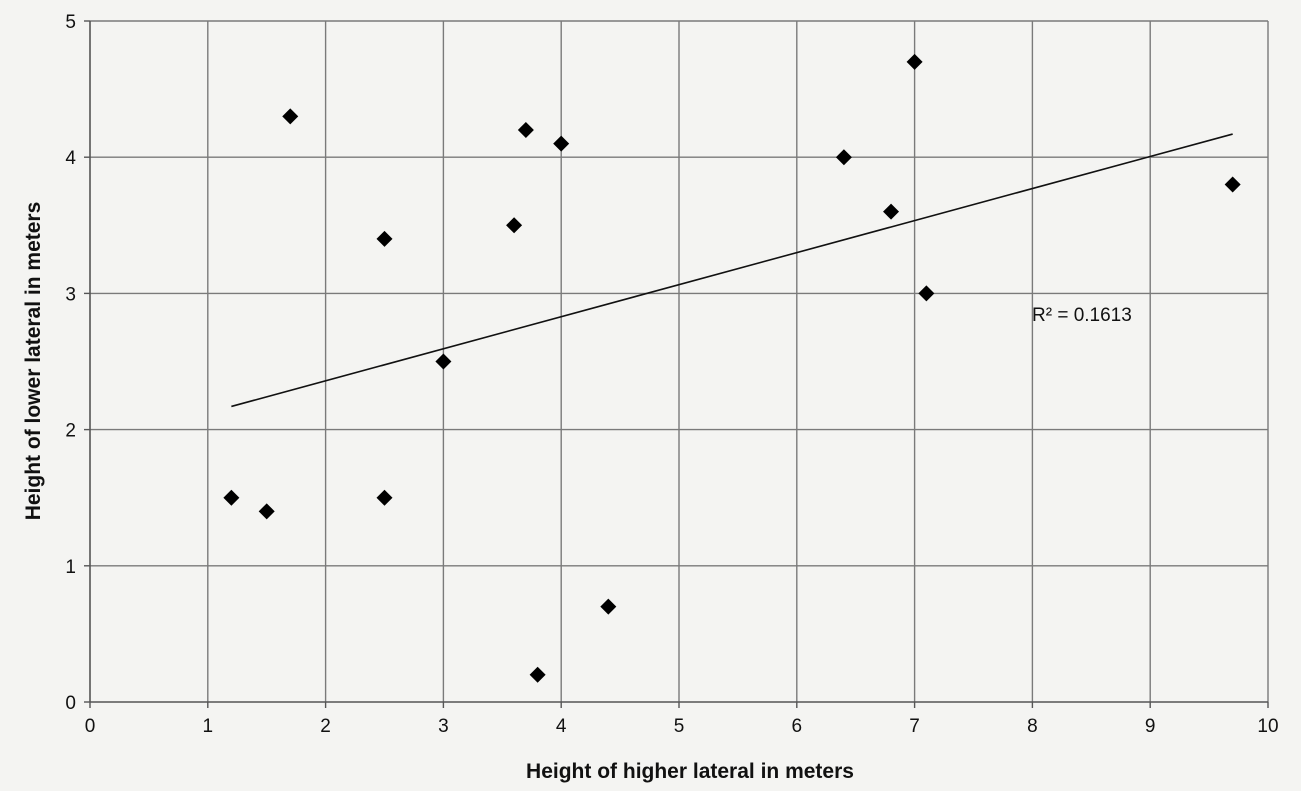 The image size is (1301, 791). Describe the element at coordinates (70, 294) in the screenshot. I see `y-tick-label: 3` at that location.